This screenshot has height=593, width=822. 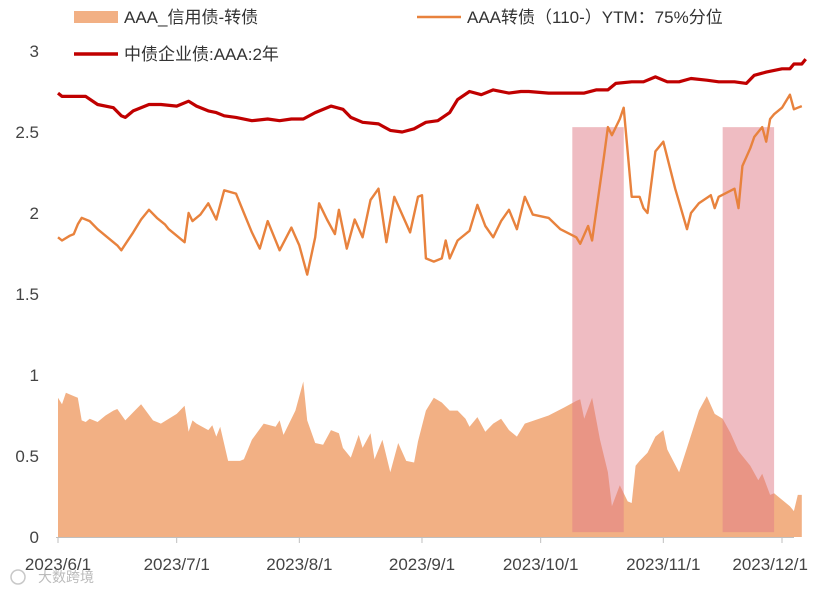 I want to click on y-tick-label: 2.5, so click(x=27, y=132).